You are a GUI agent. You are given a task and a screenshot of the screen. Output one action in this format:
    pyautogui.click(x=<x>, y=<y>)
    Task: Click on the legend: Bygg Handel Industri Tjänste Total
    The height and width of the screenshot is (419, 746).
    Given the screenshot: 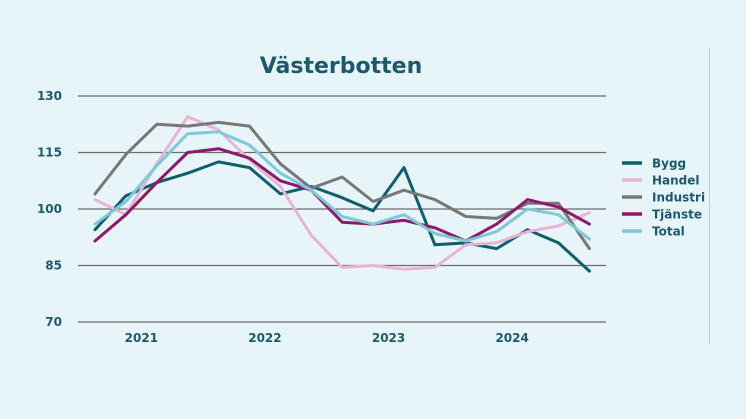 What is the action you would take?
    pyautogui.click(x=663, y=198)
    